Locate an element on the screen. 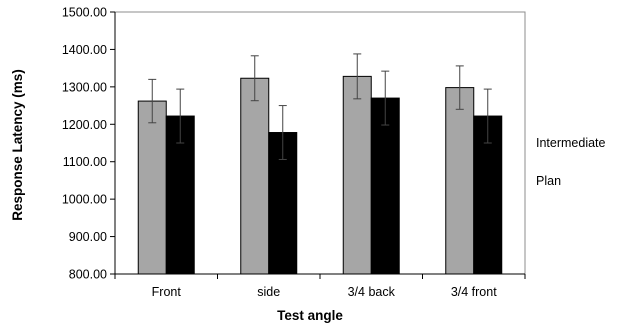  legend-label-intermediate: Intermediate is located at coordinates (571, 143).